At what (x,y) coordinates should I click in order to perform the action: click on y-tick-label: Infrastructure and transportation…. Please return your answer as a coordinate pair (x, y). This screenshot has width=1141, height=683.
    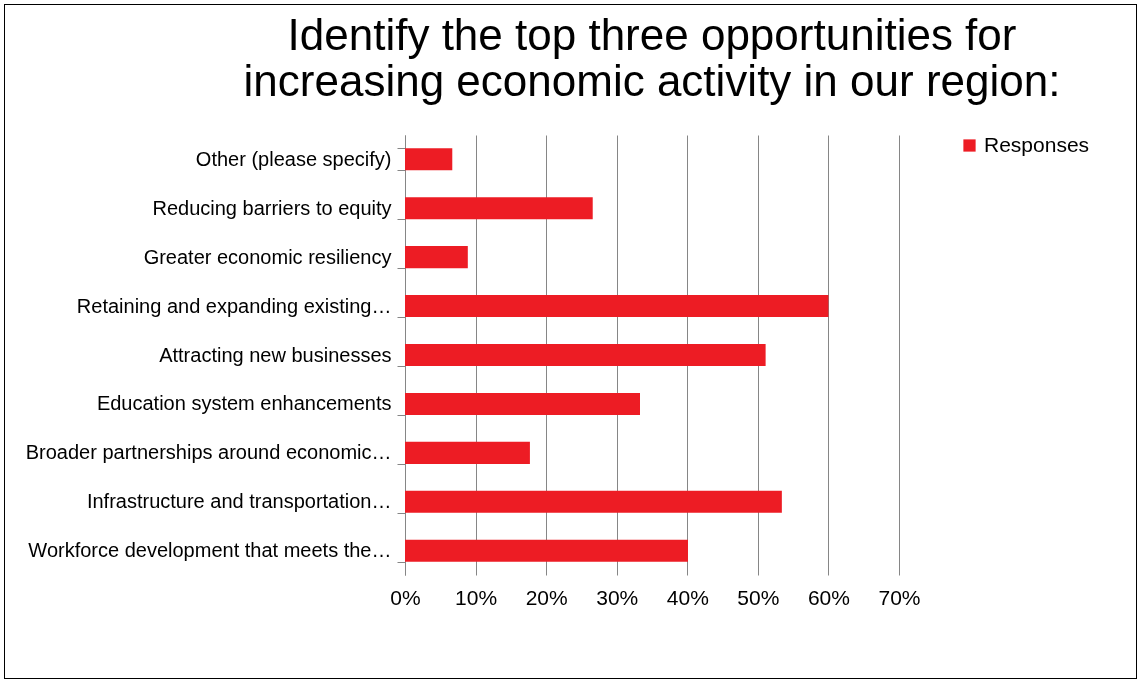
    Looking at the image, I should click on (239, 501).